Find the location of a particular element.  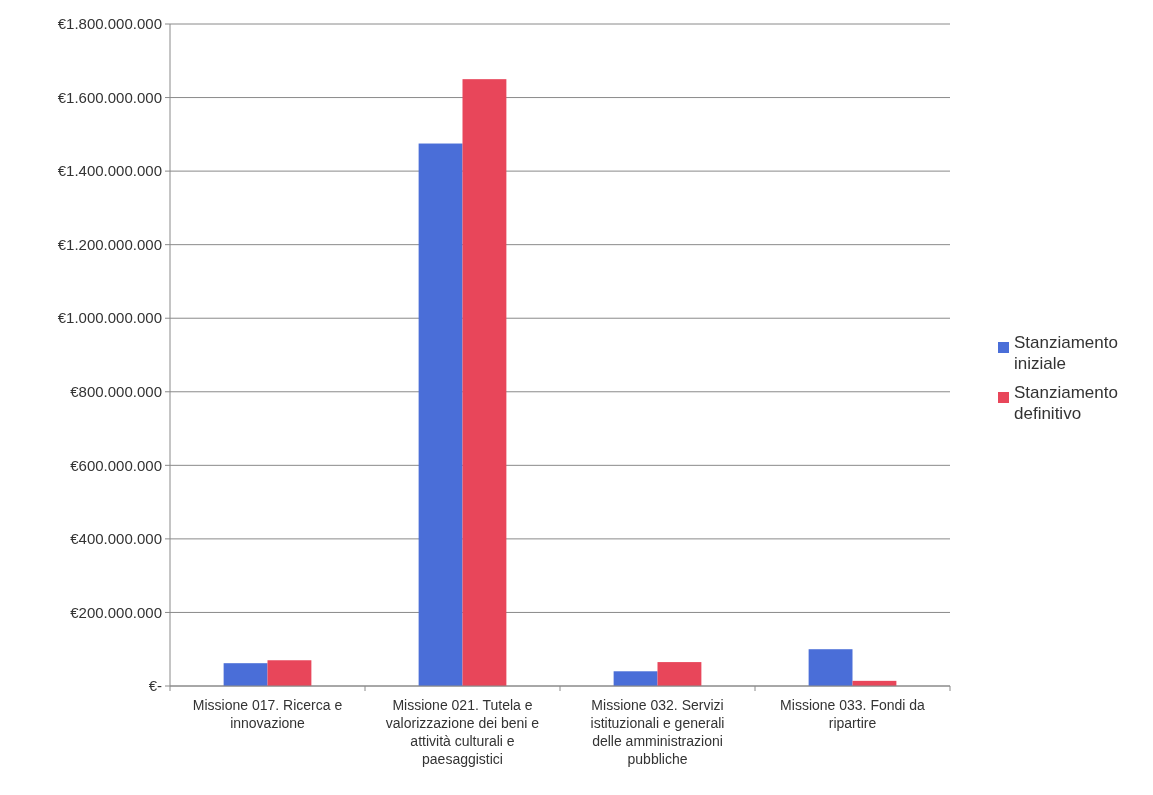

y-tick-label: €1.800.000.000 is located at coordinates (109, 24).